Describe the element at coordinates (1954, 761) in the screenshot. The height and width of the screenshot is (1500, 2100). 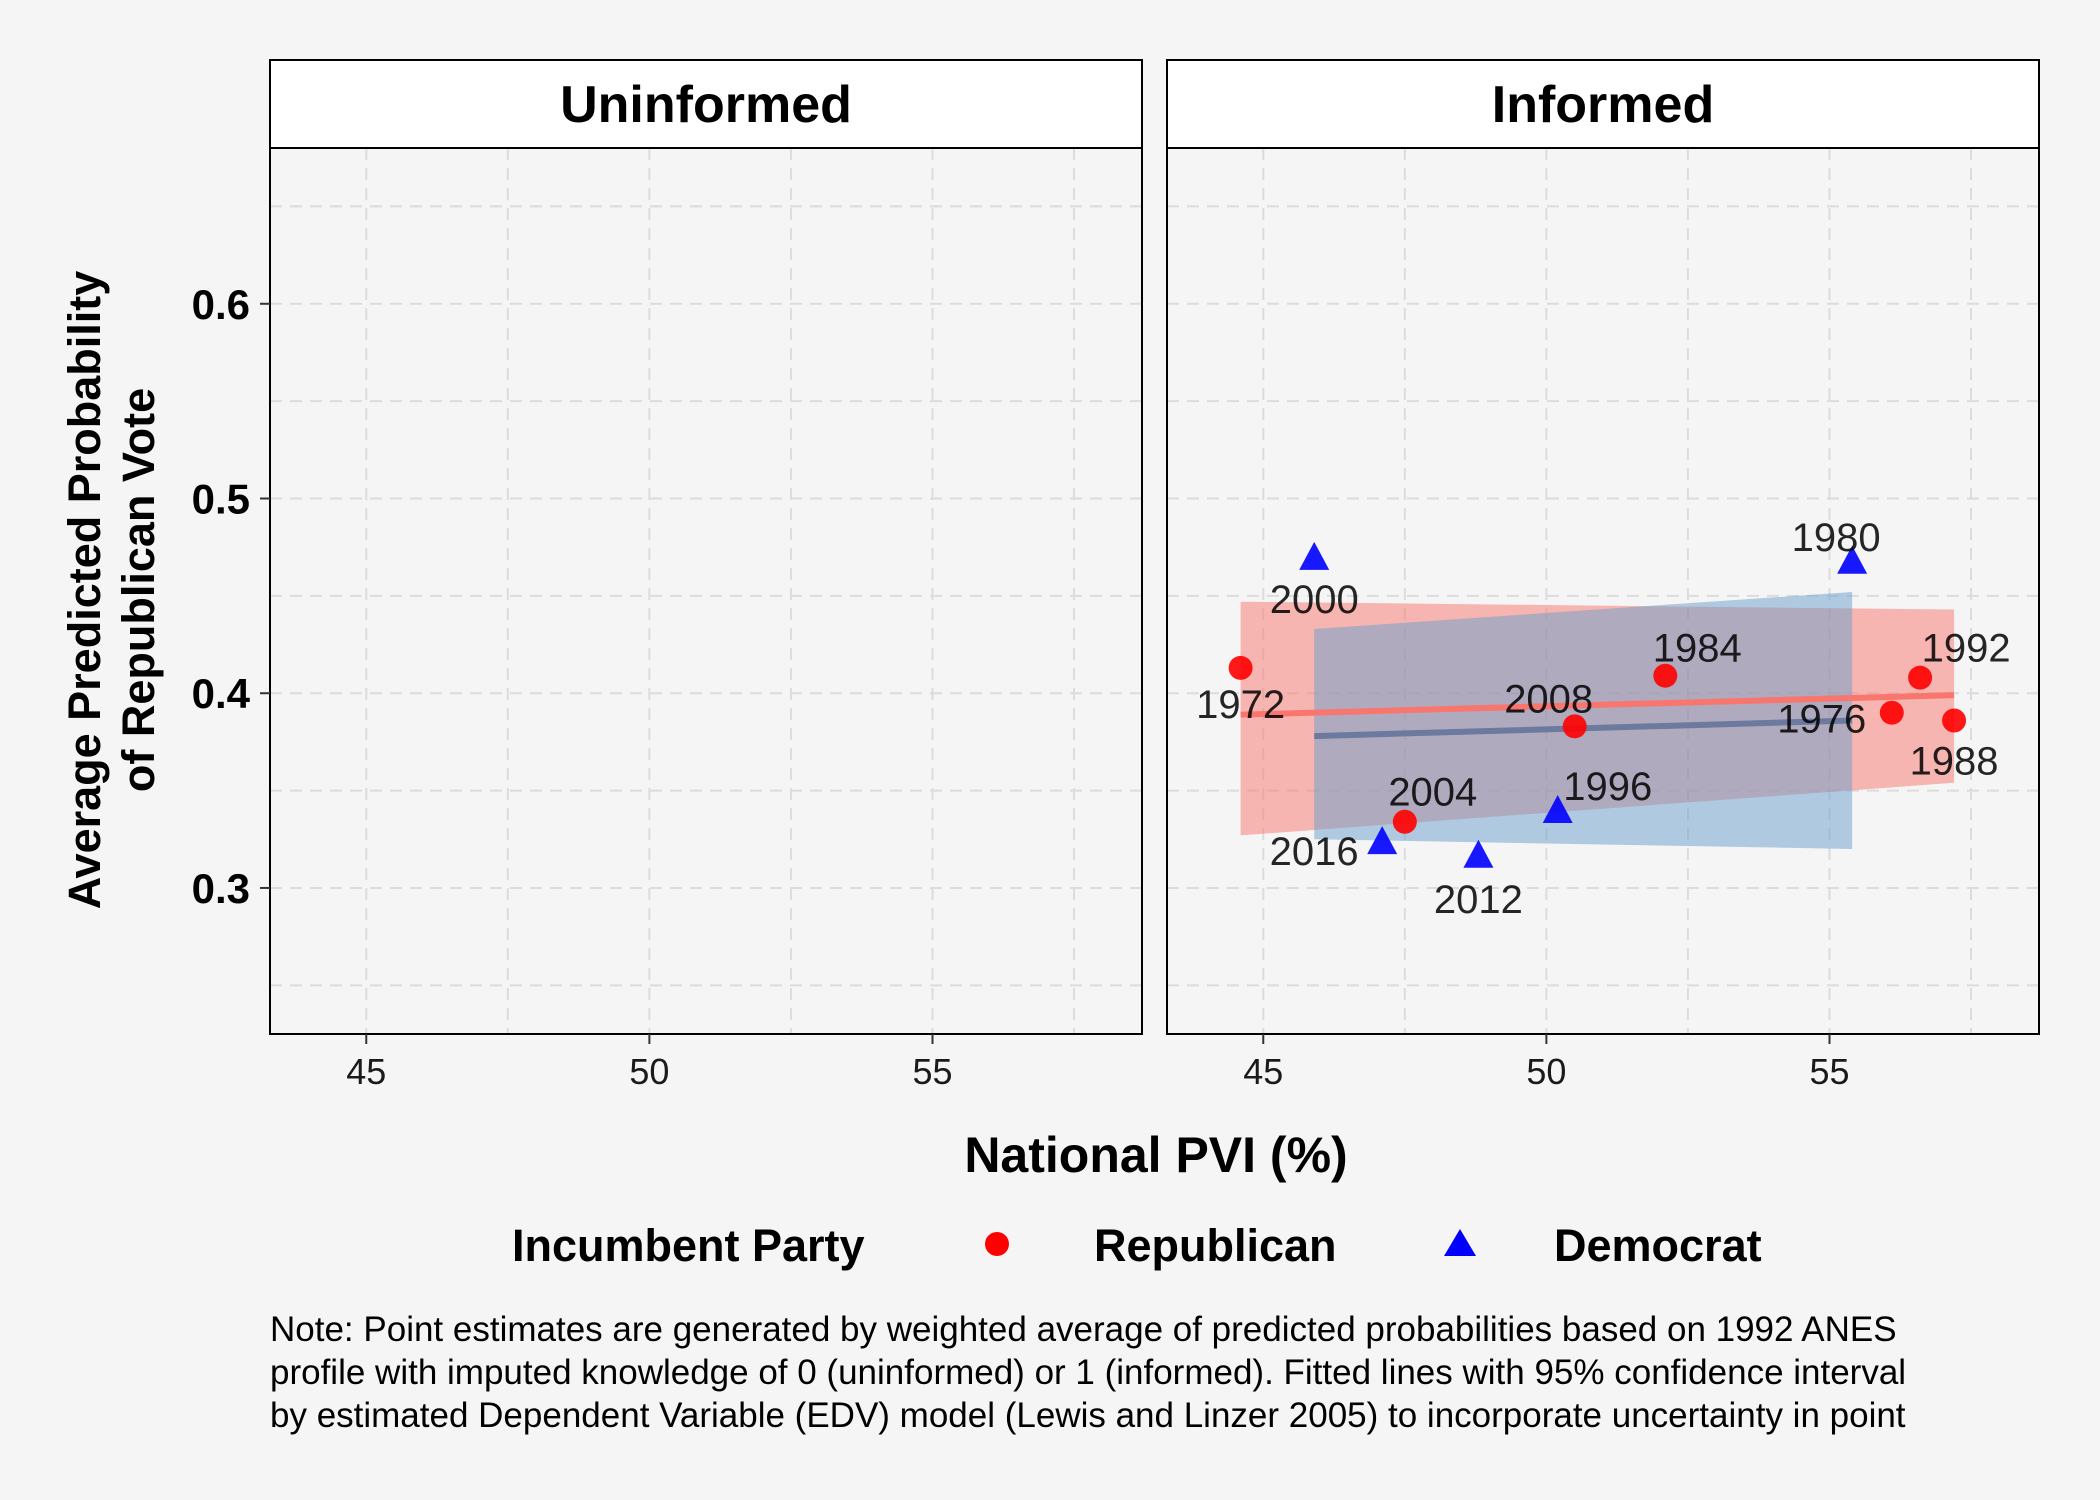
I see `point-label-1988: 1988` at that location.